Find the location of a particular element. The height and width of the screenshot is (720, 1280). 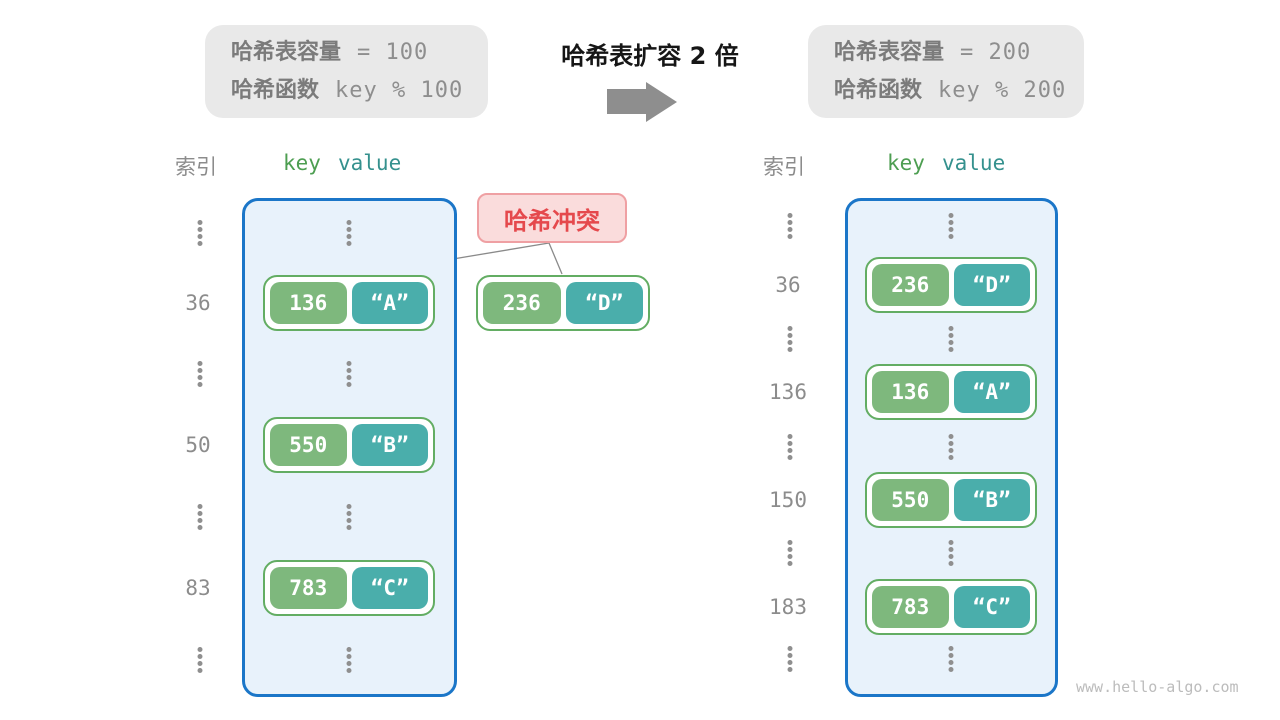

after-config-box: 哈希表容量 = 200 哈希函数 key % 200 is located at coordinates (946, 71).